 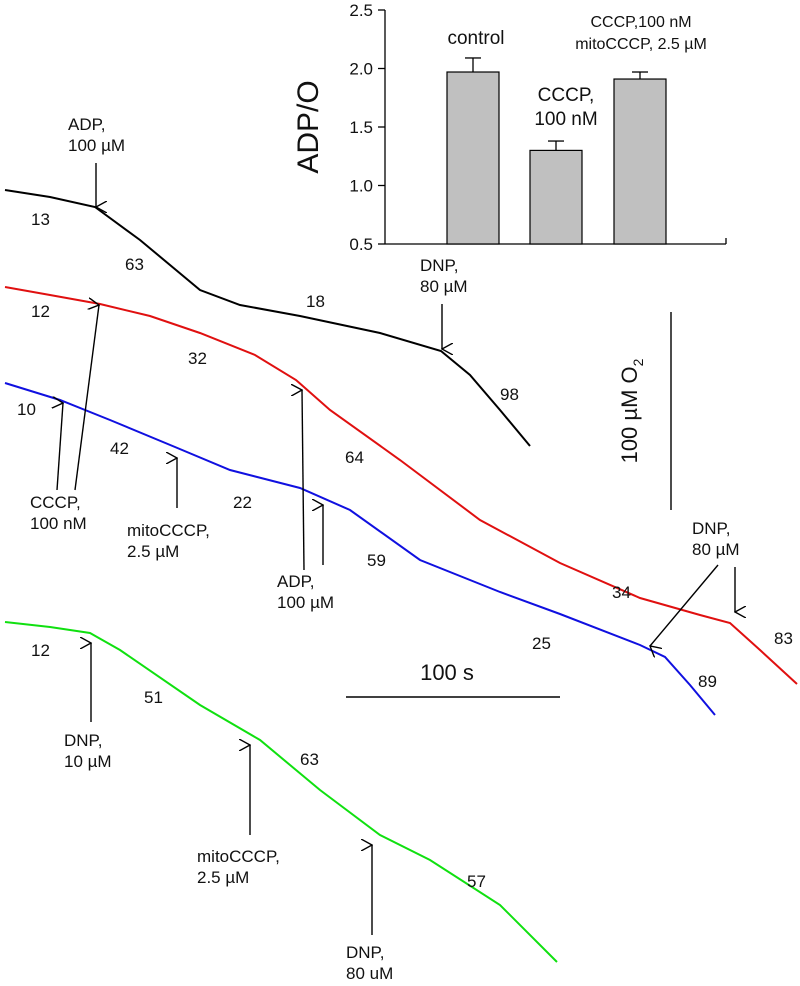 What do you see at coordinates (475, 38) in the screenshot?
I see `inset-bar-label: control` at bounding box center [475, 38].